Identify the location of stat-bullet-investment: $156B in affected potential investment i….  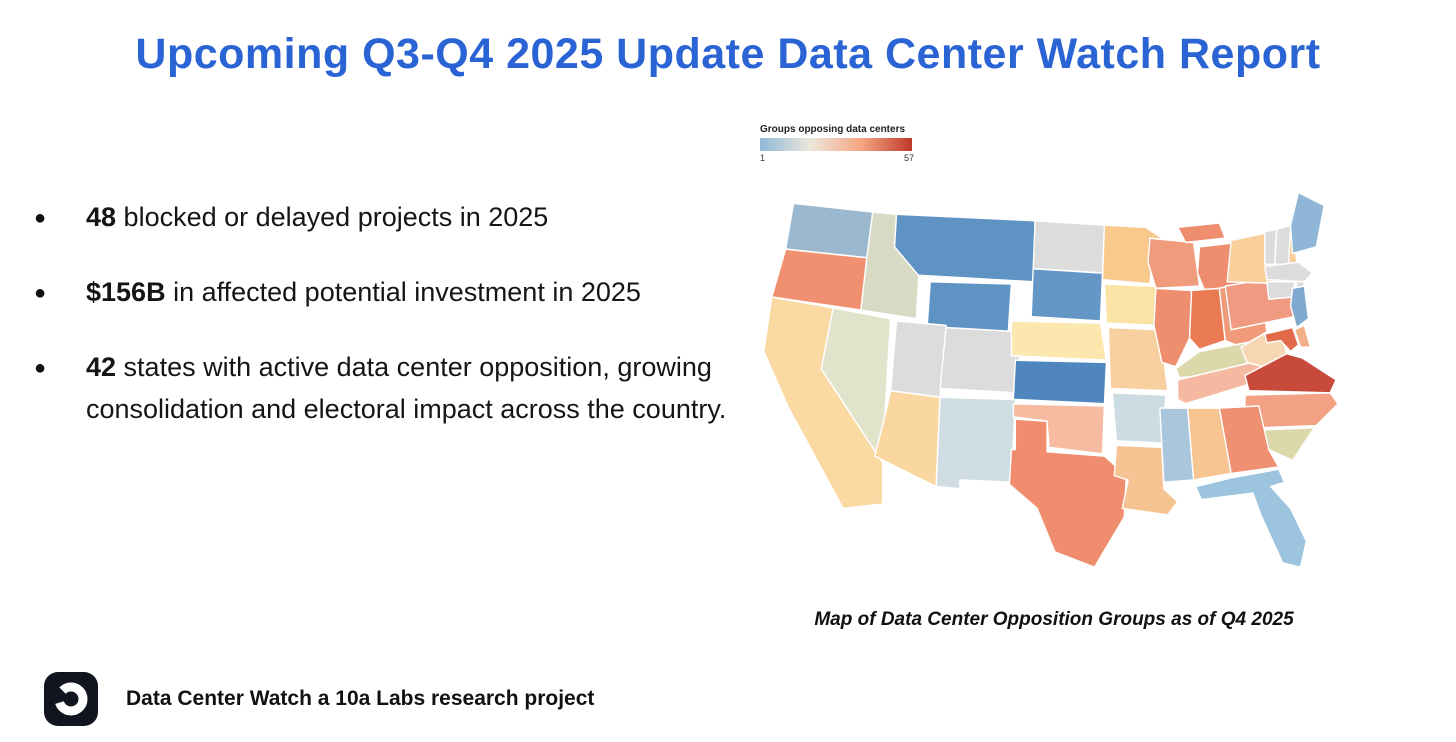
(378, 292).